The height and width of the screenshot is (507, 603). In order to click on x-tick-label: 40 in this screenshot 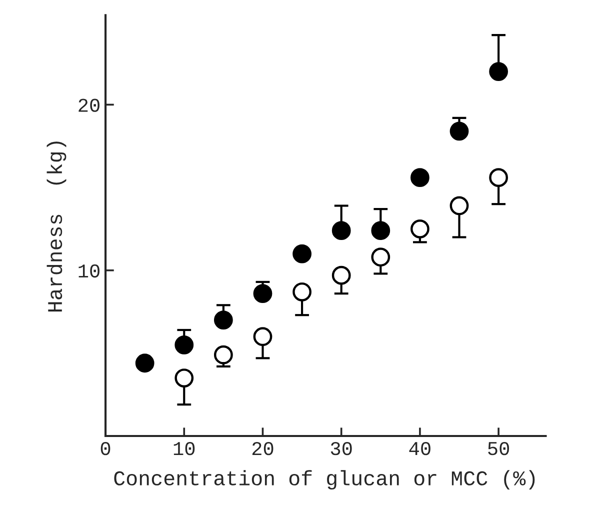, I will do `click(419, 449)`.